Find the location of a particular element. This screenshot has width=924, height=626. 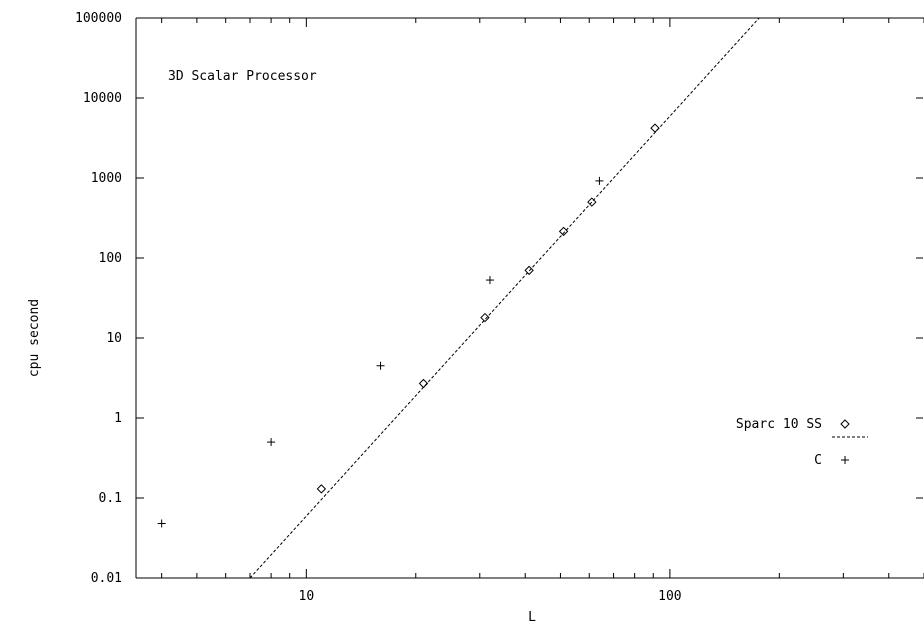

y-axis-label: cpu second is located at coordinates (34, 338).